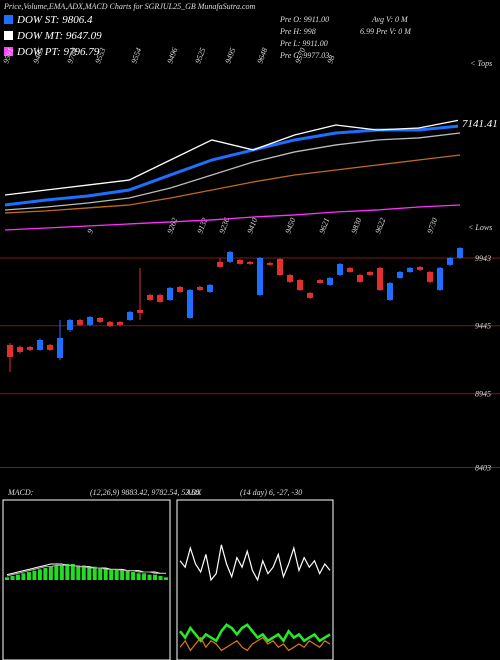 This screenshot has height=660, width=500. I want to click on top-label: 9554, so click(136, 56).